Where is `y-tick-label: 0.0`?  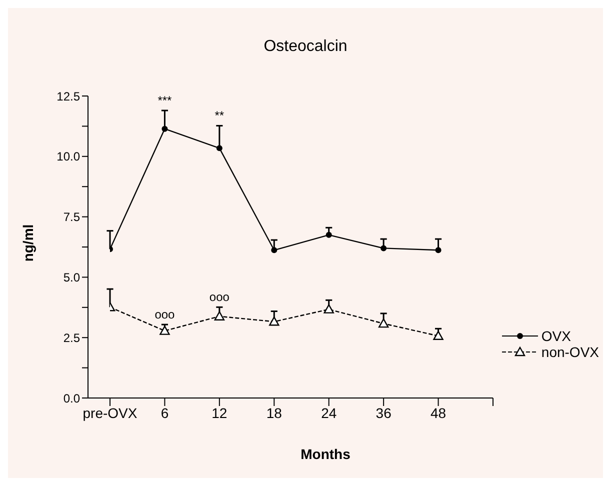 y-tick-label: 0.0 is located at coordinates (71, 398).